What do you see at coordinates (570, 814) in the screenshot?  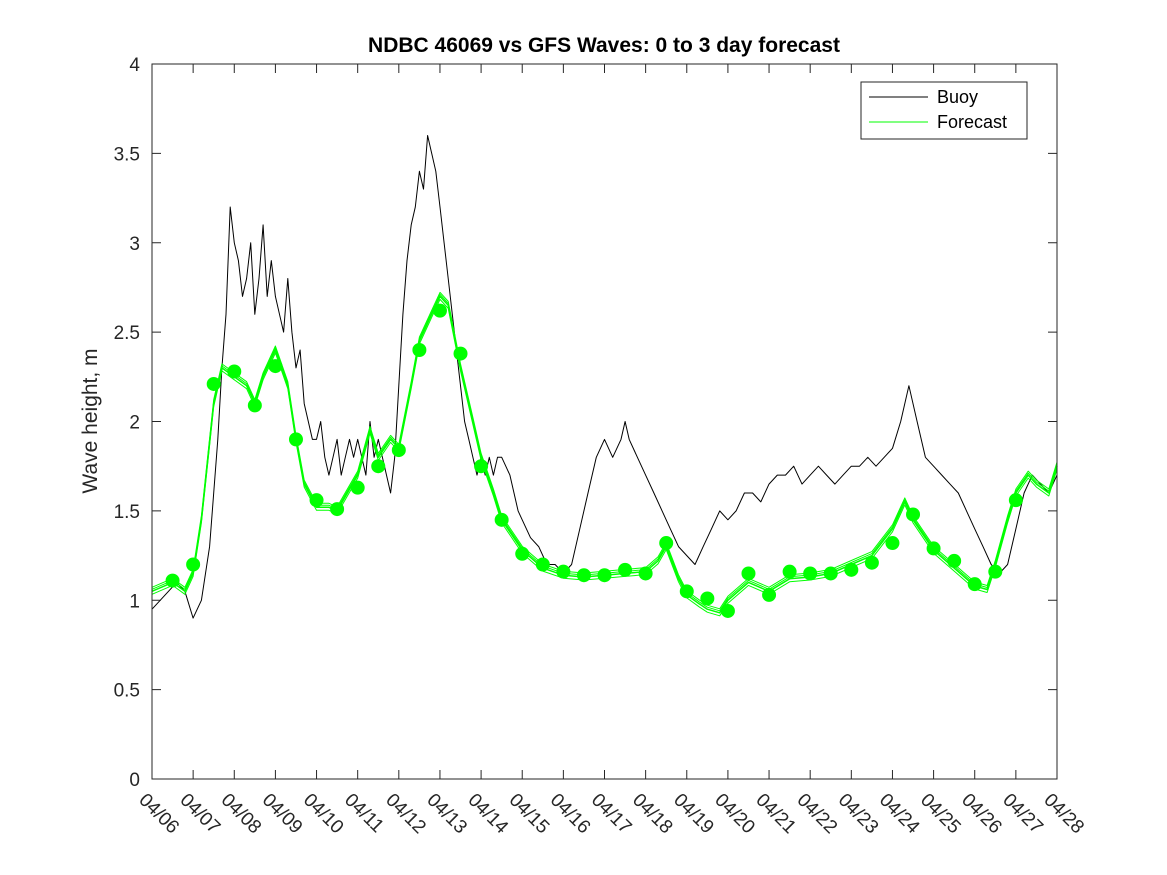 I see `x-tick-label: 04/16` at bounding box center [570, 814].